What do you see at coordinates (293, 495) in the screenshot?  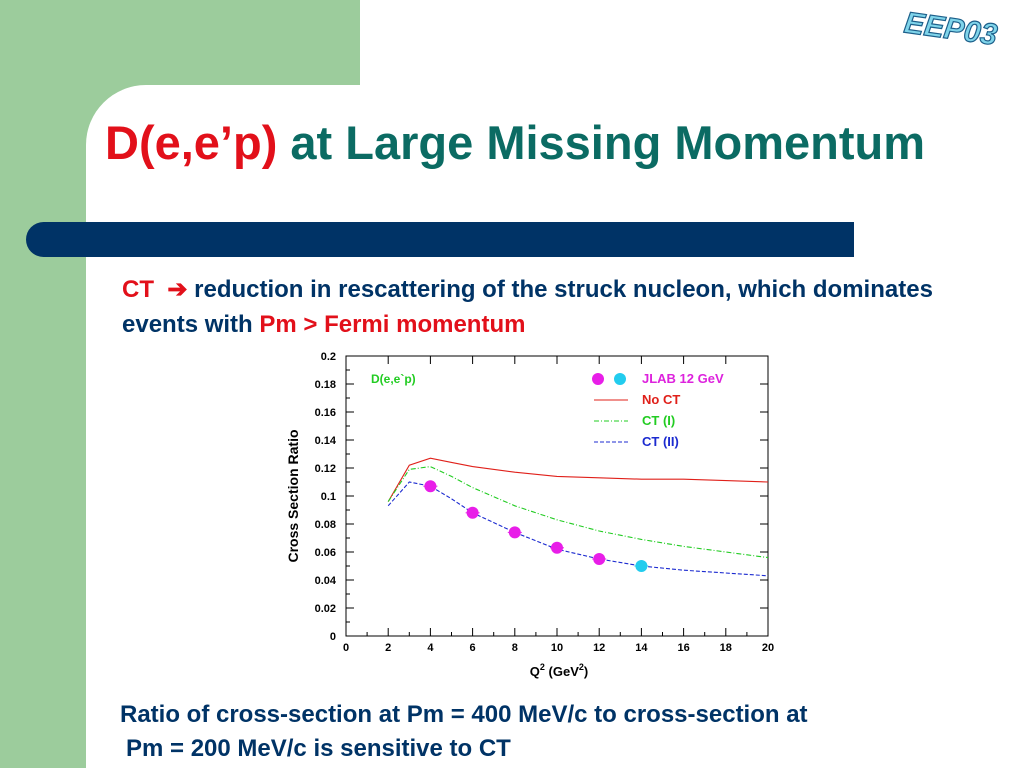 I see `y-axis-title: Cross Section Ratio` at bounding box center [293, 495].